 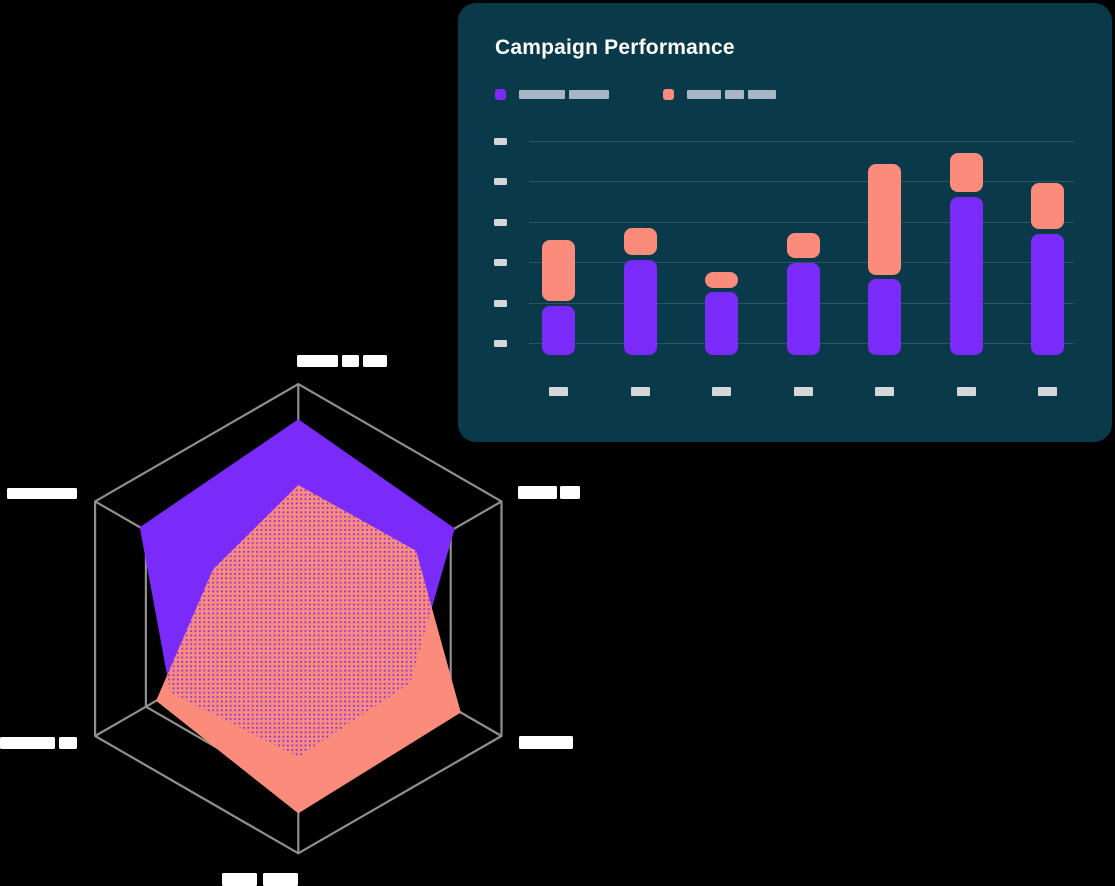 What do you see at coordinates (42, 493) in the screenshot?
I see `radar-axis-label-placeholder-upper_left` at bounding box center [42, 493].